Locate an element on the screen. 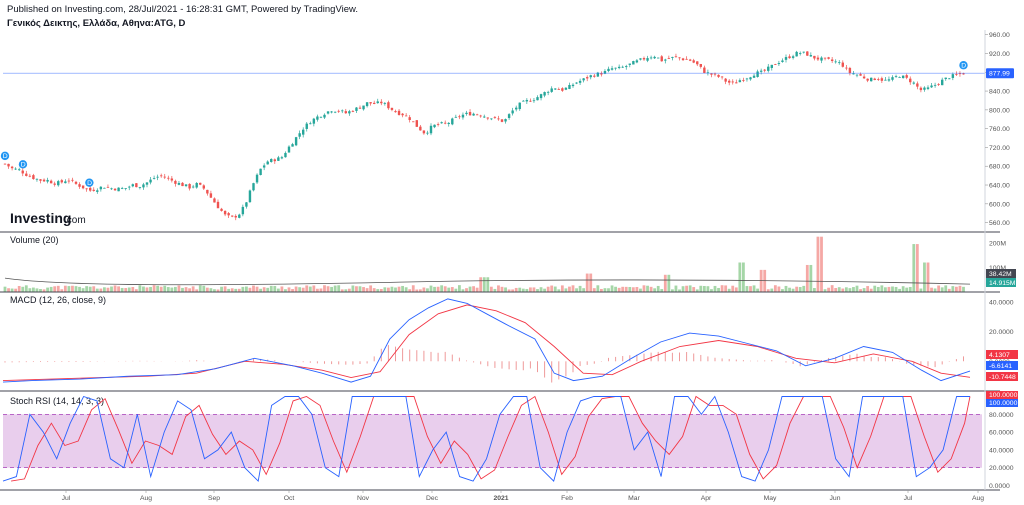  volume-pane: Volume (20) is located at coordinates (487, 263).